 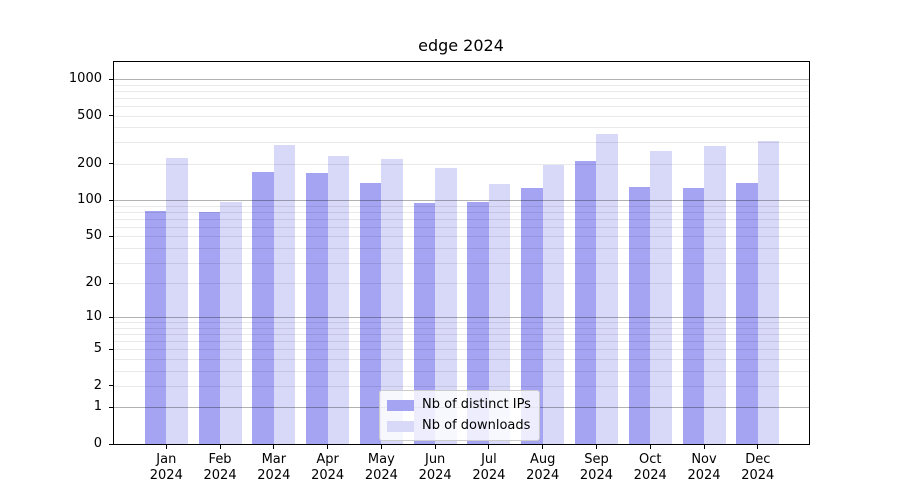 I want to click on bar-distinct-ips-may, so click(x=370, y=313).